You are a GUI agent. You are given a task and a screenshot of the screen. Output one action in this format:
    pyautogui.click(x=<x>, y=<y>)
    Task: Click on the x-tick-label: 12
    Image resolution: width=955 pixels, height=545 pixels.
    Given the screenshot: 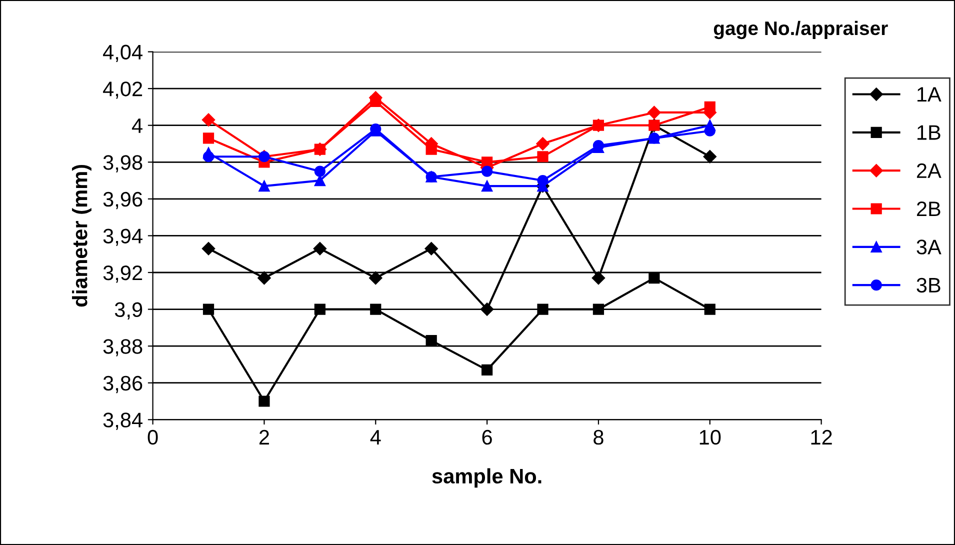 What is the action you would take?
    pyautogui.click(x=821, y=437)
    